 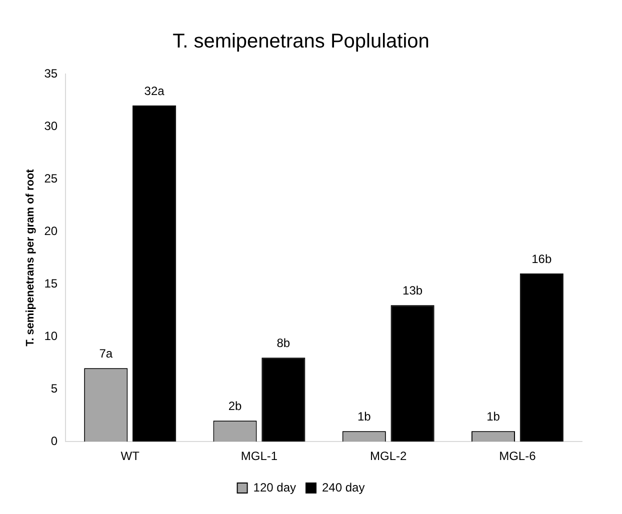 What do you see at coordinates (517, 456) in the screenshot?
I see `x-tick-label: MGL-6` at bounding box center [517, 456].